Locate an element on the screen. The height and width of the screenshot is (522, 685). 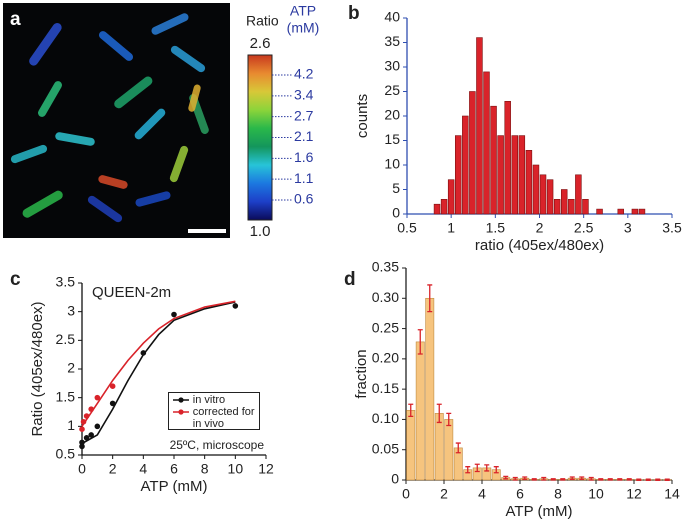
x-tick-label: 8 is located at coordinates (205, 469).